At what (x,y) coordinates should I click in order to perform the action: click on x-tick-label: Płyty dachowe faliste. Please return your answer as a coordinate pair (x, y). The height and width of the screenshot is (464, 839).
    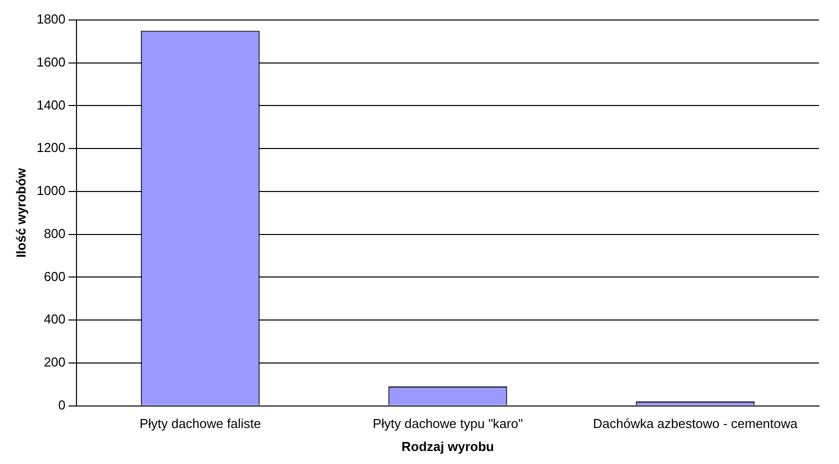
    Looking at the image, I should click on (200, 424).